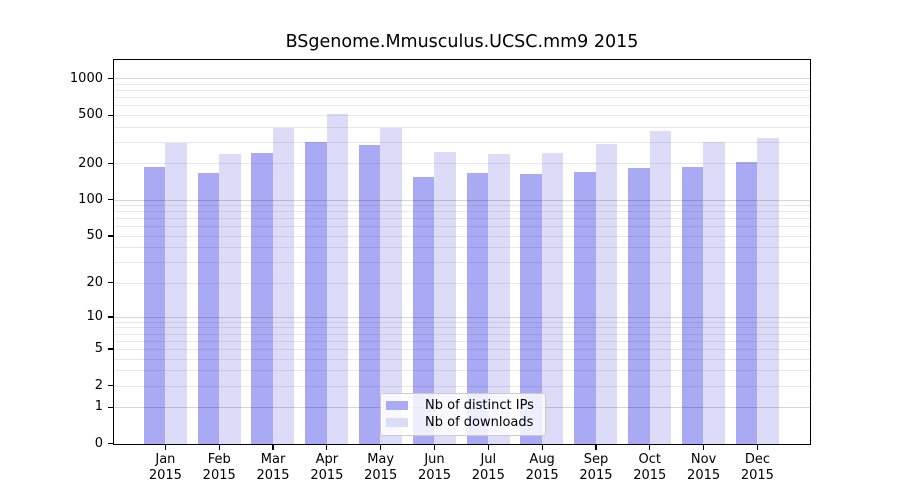 The image size is (900, 500). I want to click on y-tick-label: 10, so click(94, 317).